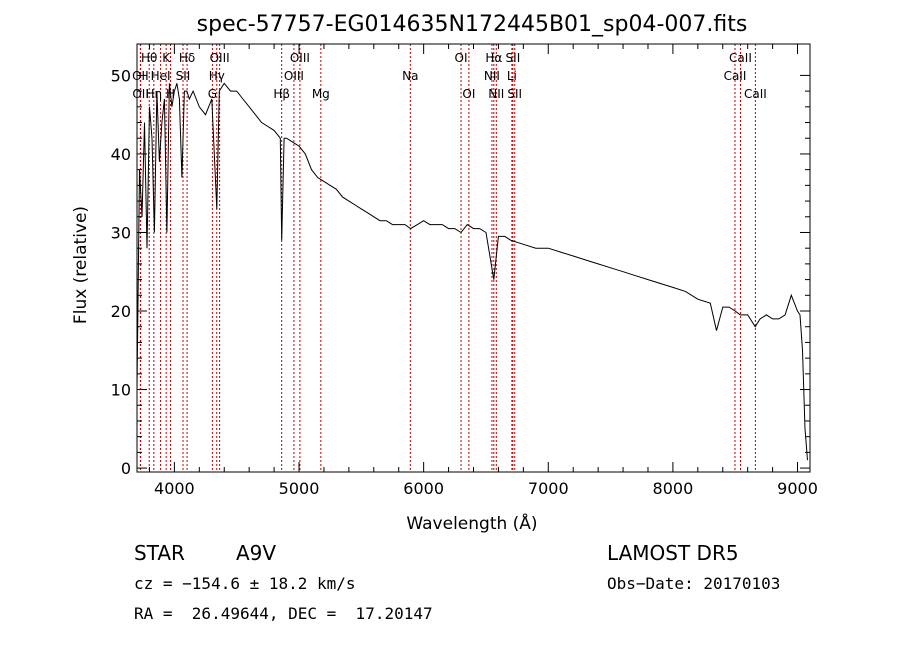  I want to click on y-tick-label: 0, so click(126, 468).